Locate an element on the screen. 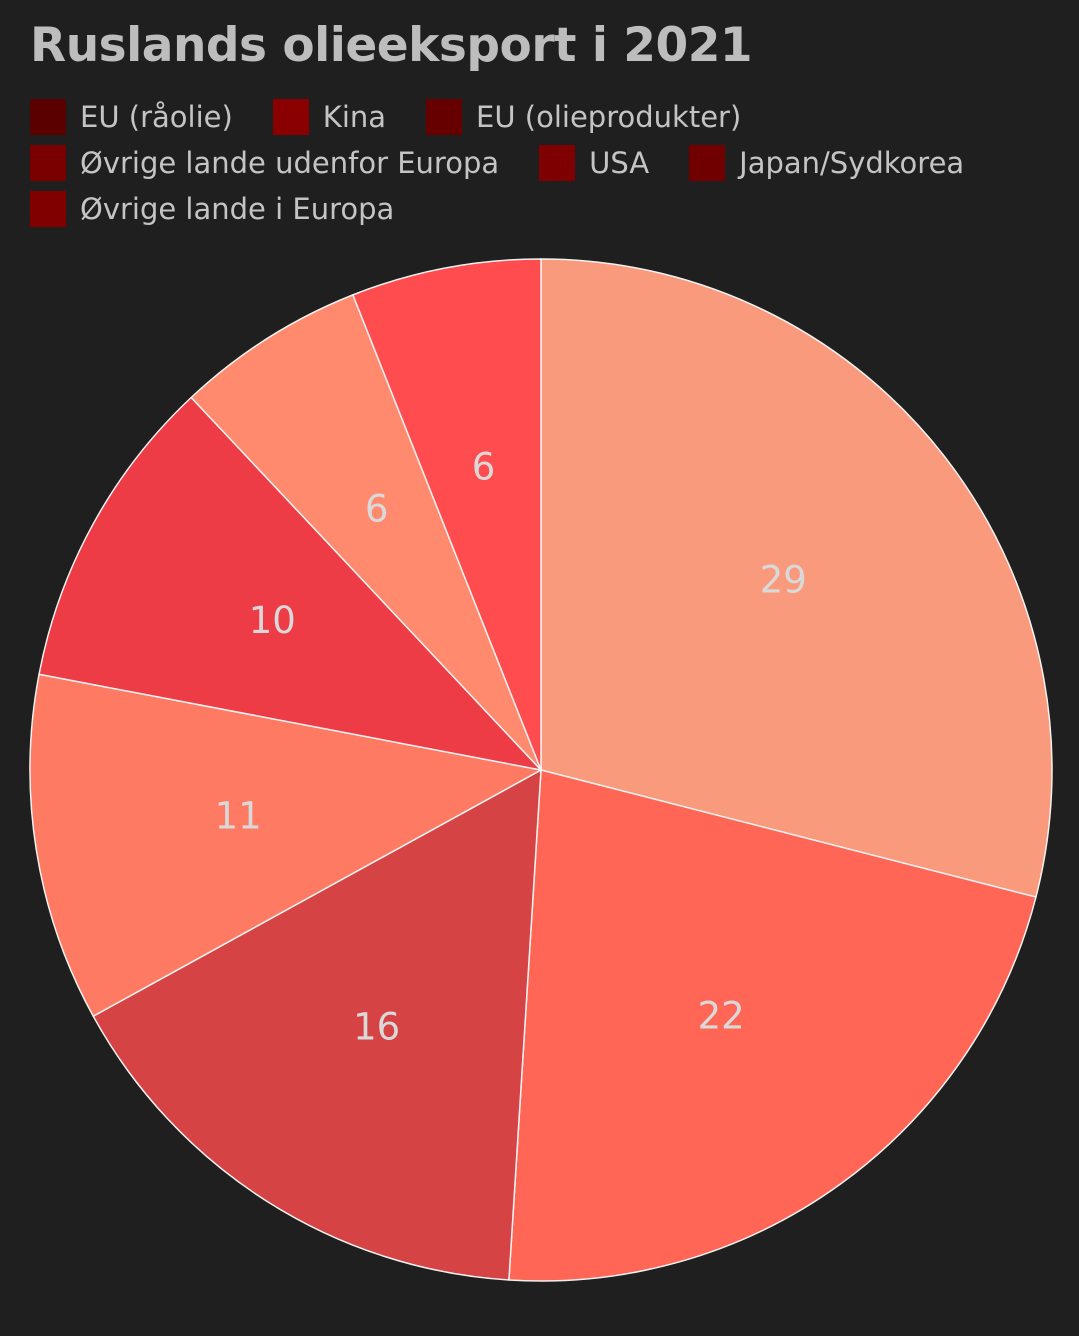  legend-item: USA is located at coordinates (594, 163).